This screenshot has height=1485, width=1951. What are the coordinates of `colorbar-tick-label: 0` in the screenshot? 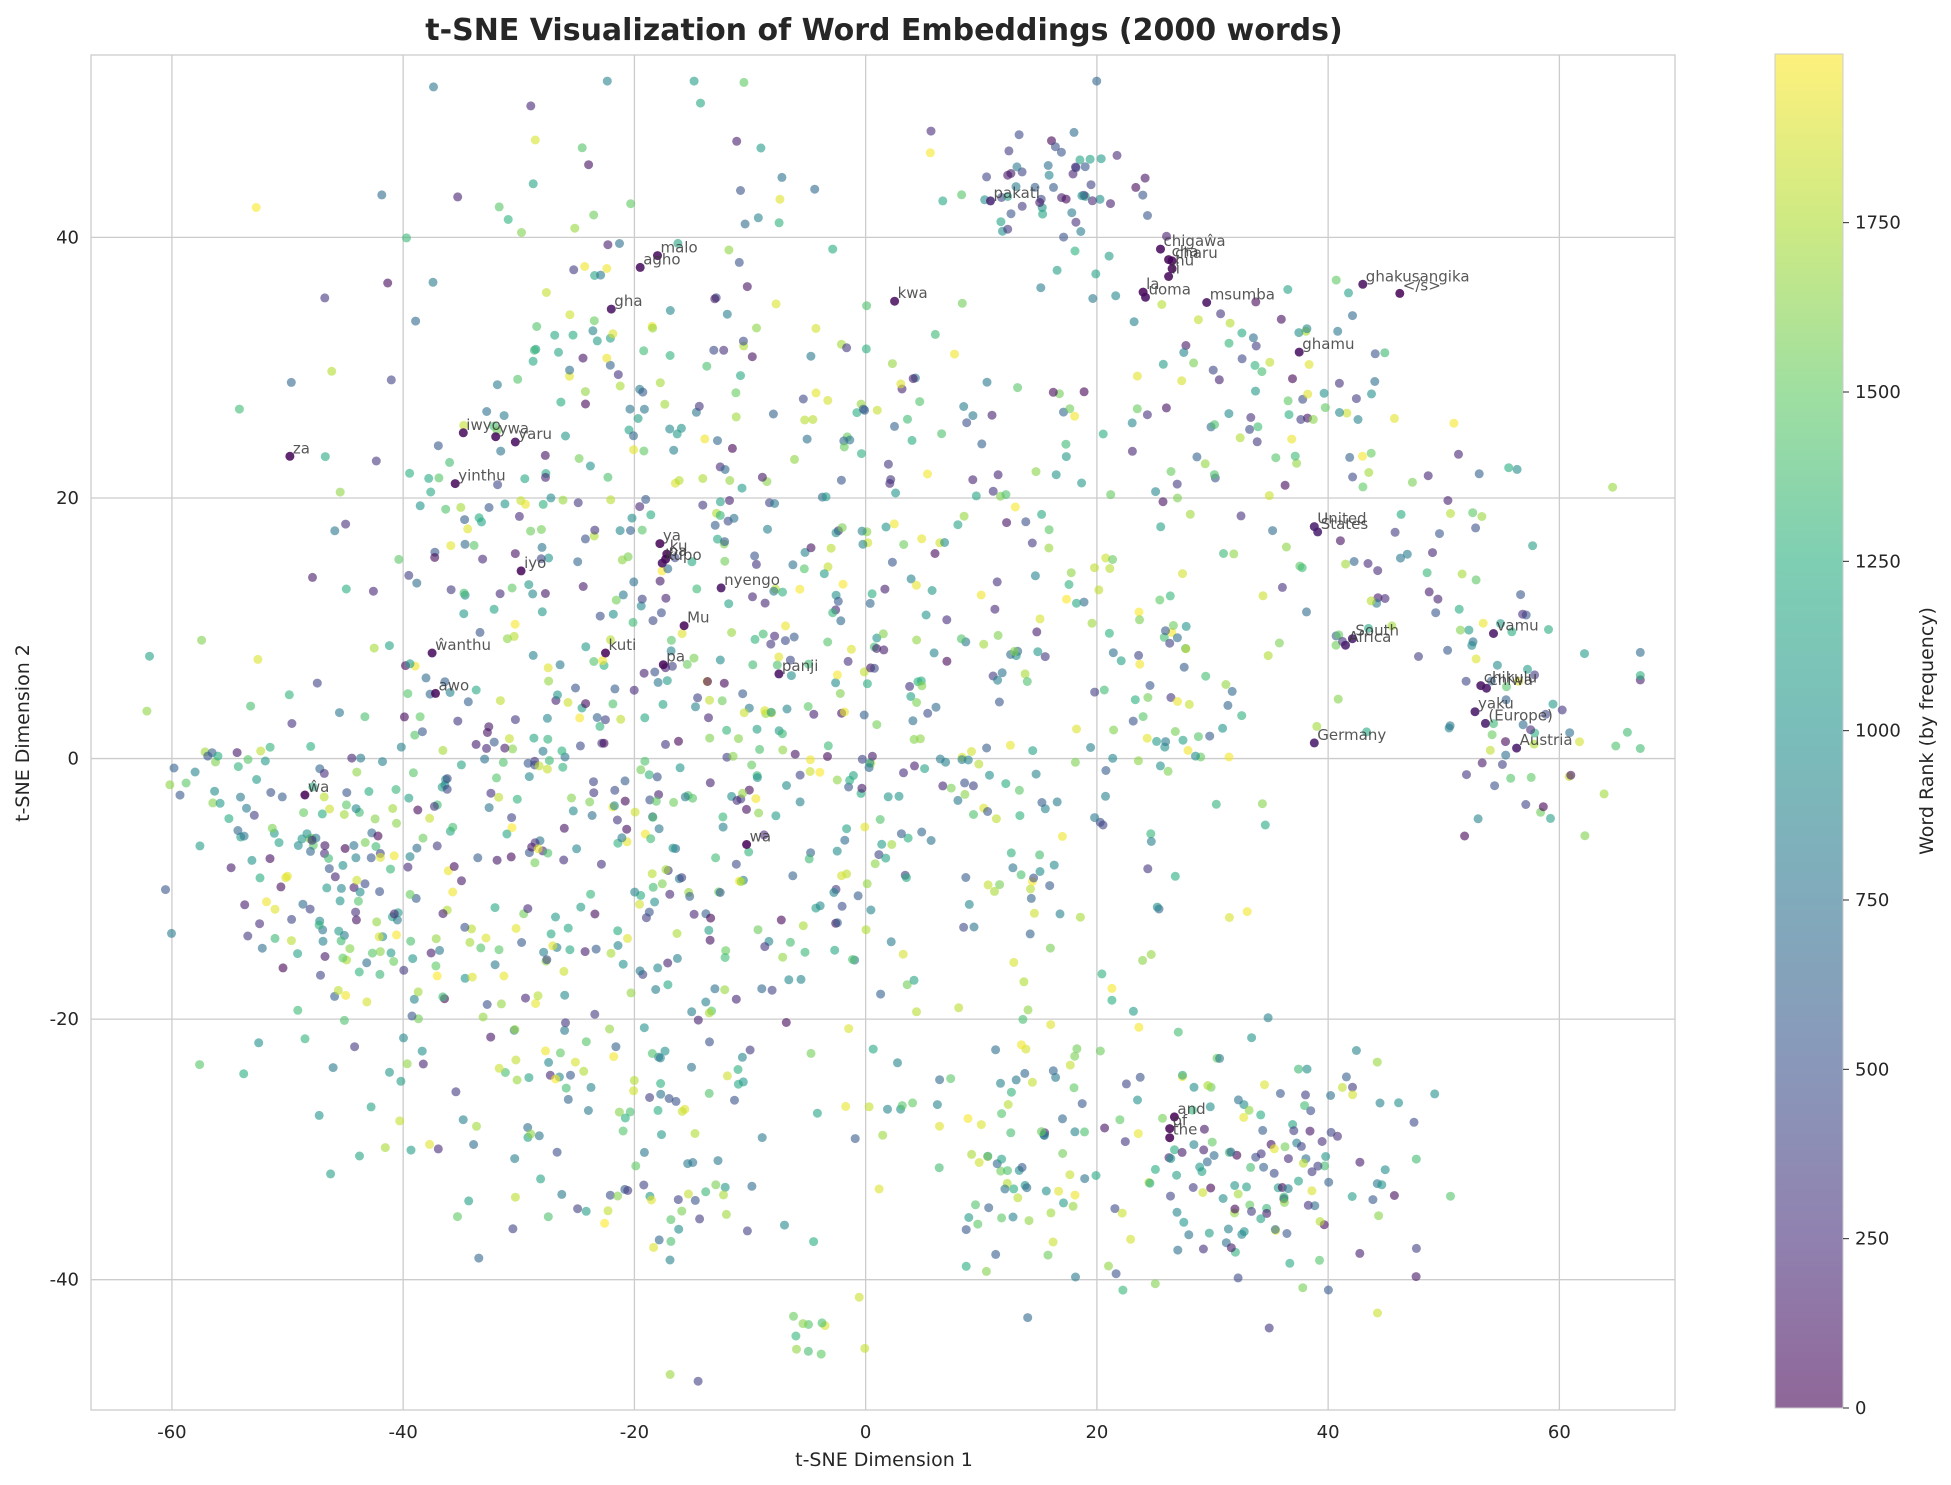 It's located at (1860, 1408).